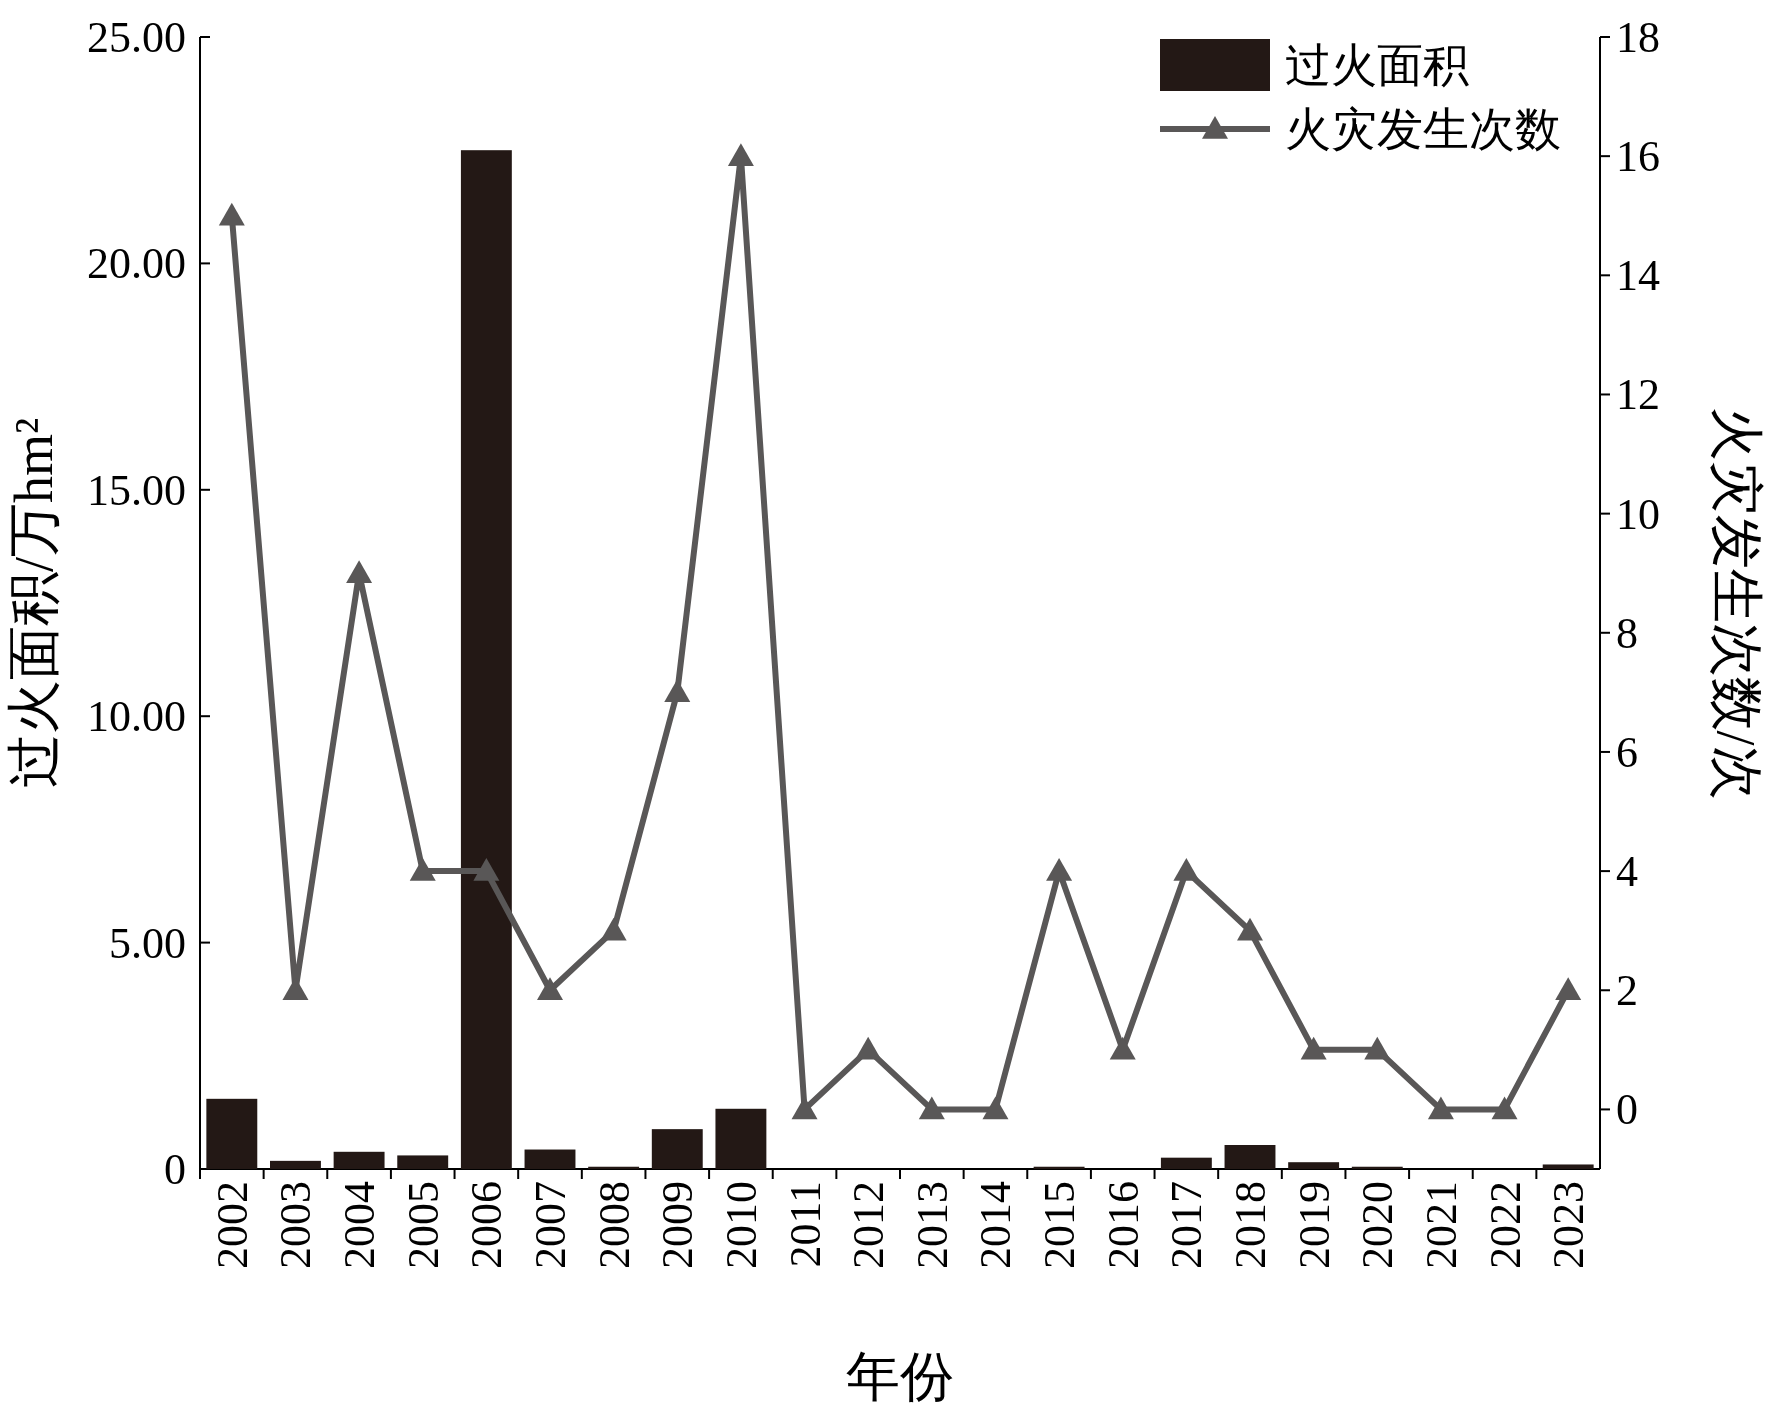 The width and height of the screenshot is (1780, 1412). I want to click on x-tick-label: 2019, so click(1314, 1225).